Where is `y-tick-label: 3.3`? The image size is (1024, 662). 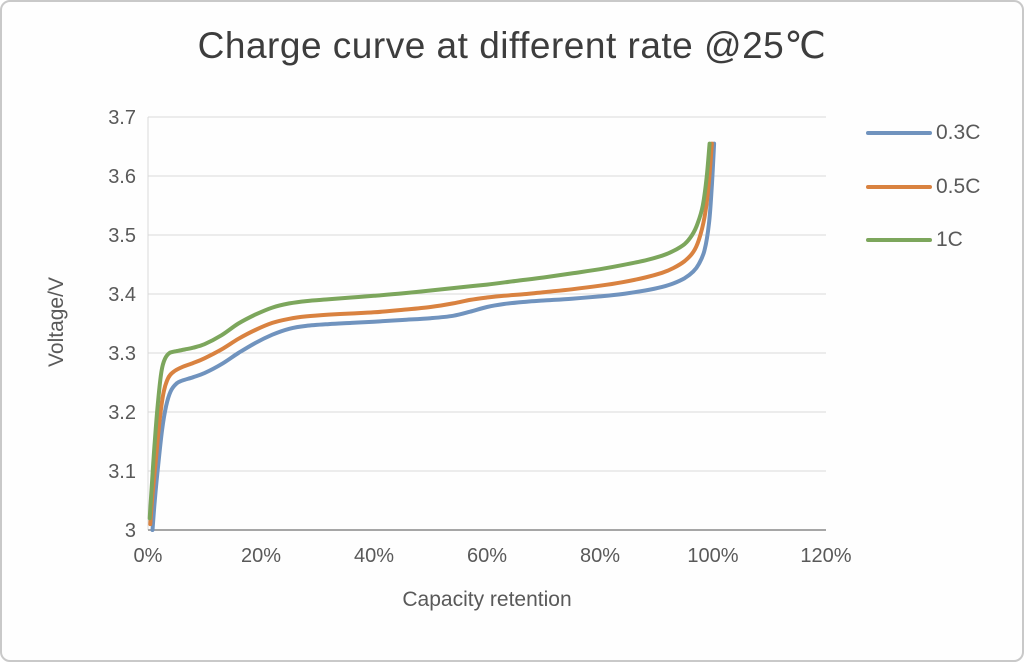
y-tick-label: 3.3 is located at coordinates (122, 354).